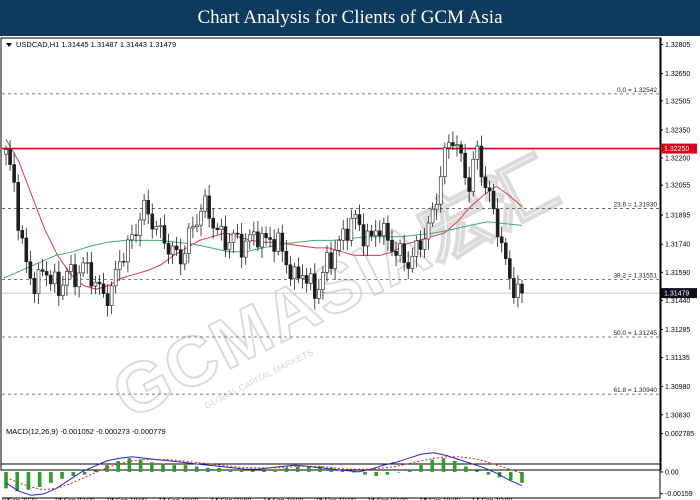 Image resolution: width=700 pixels, height=500 pixels. I want to click on time-tick-label: 10 Sep 02:00, so click(74, 499).